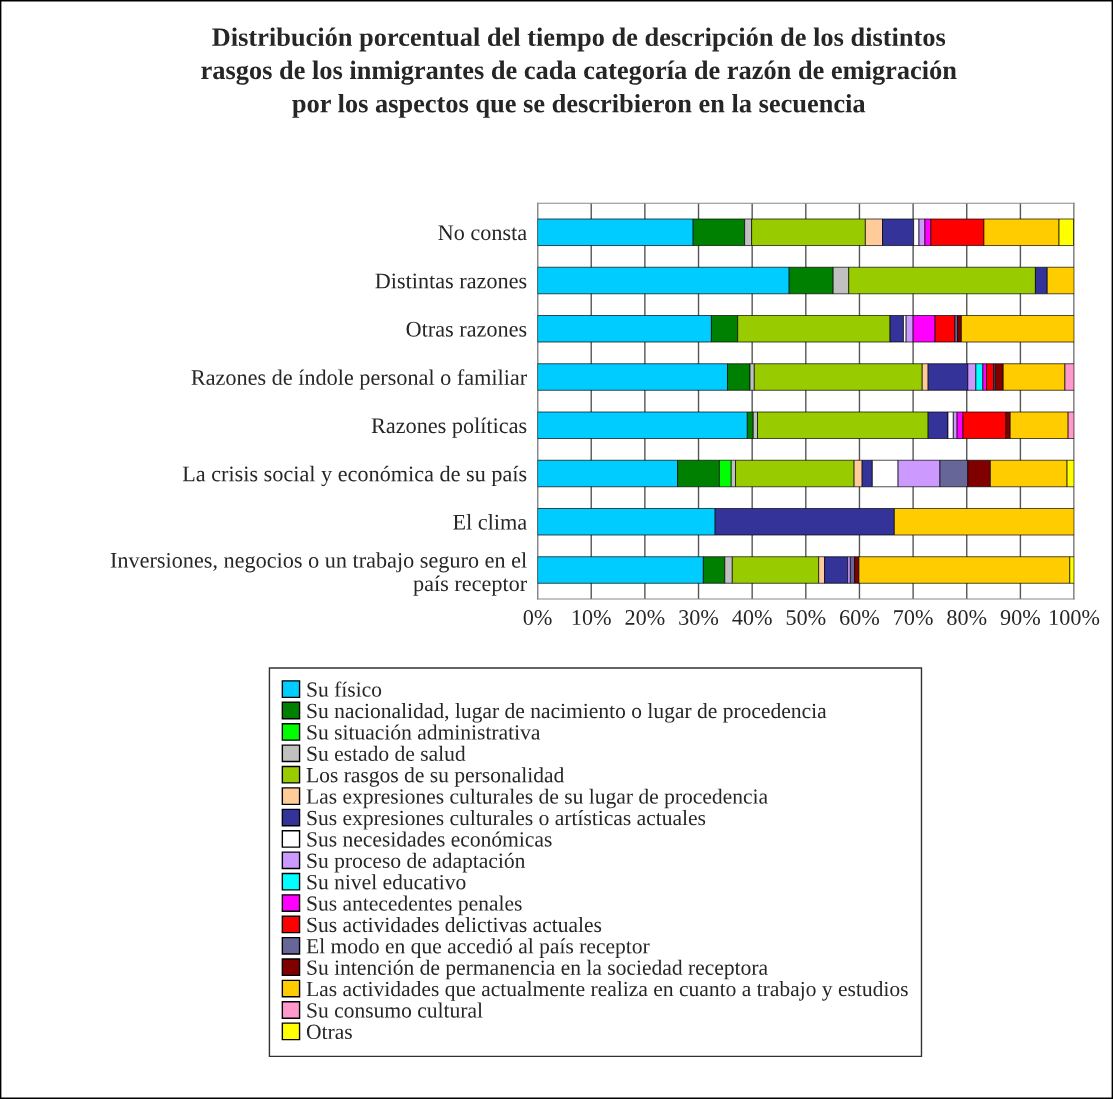 The image size is (1113, 1099). Describe the element at coordinates (454, 924) in the screenshot. I see `legend-label: Sus actividades delictivas actuales` at that location.